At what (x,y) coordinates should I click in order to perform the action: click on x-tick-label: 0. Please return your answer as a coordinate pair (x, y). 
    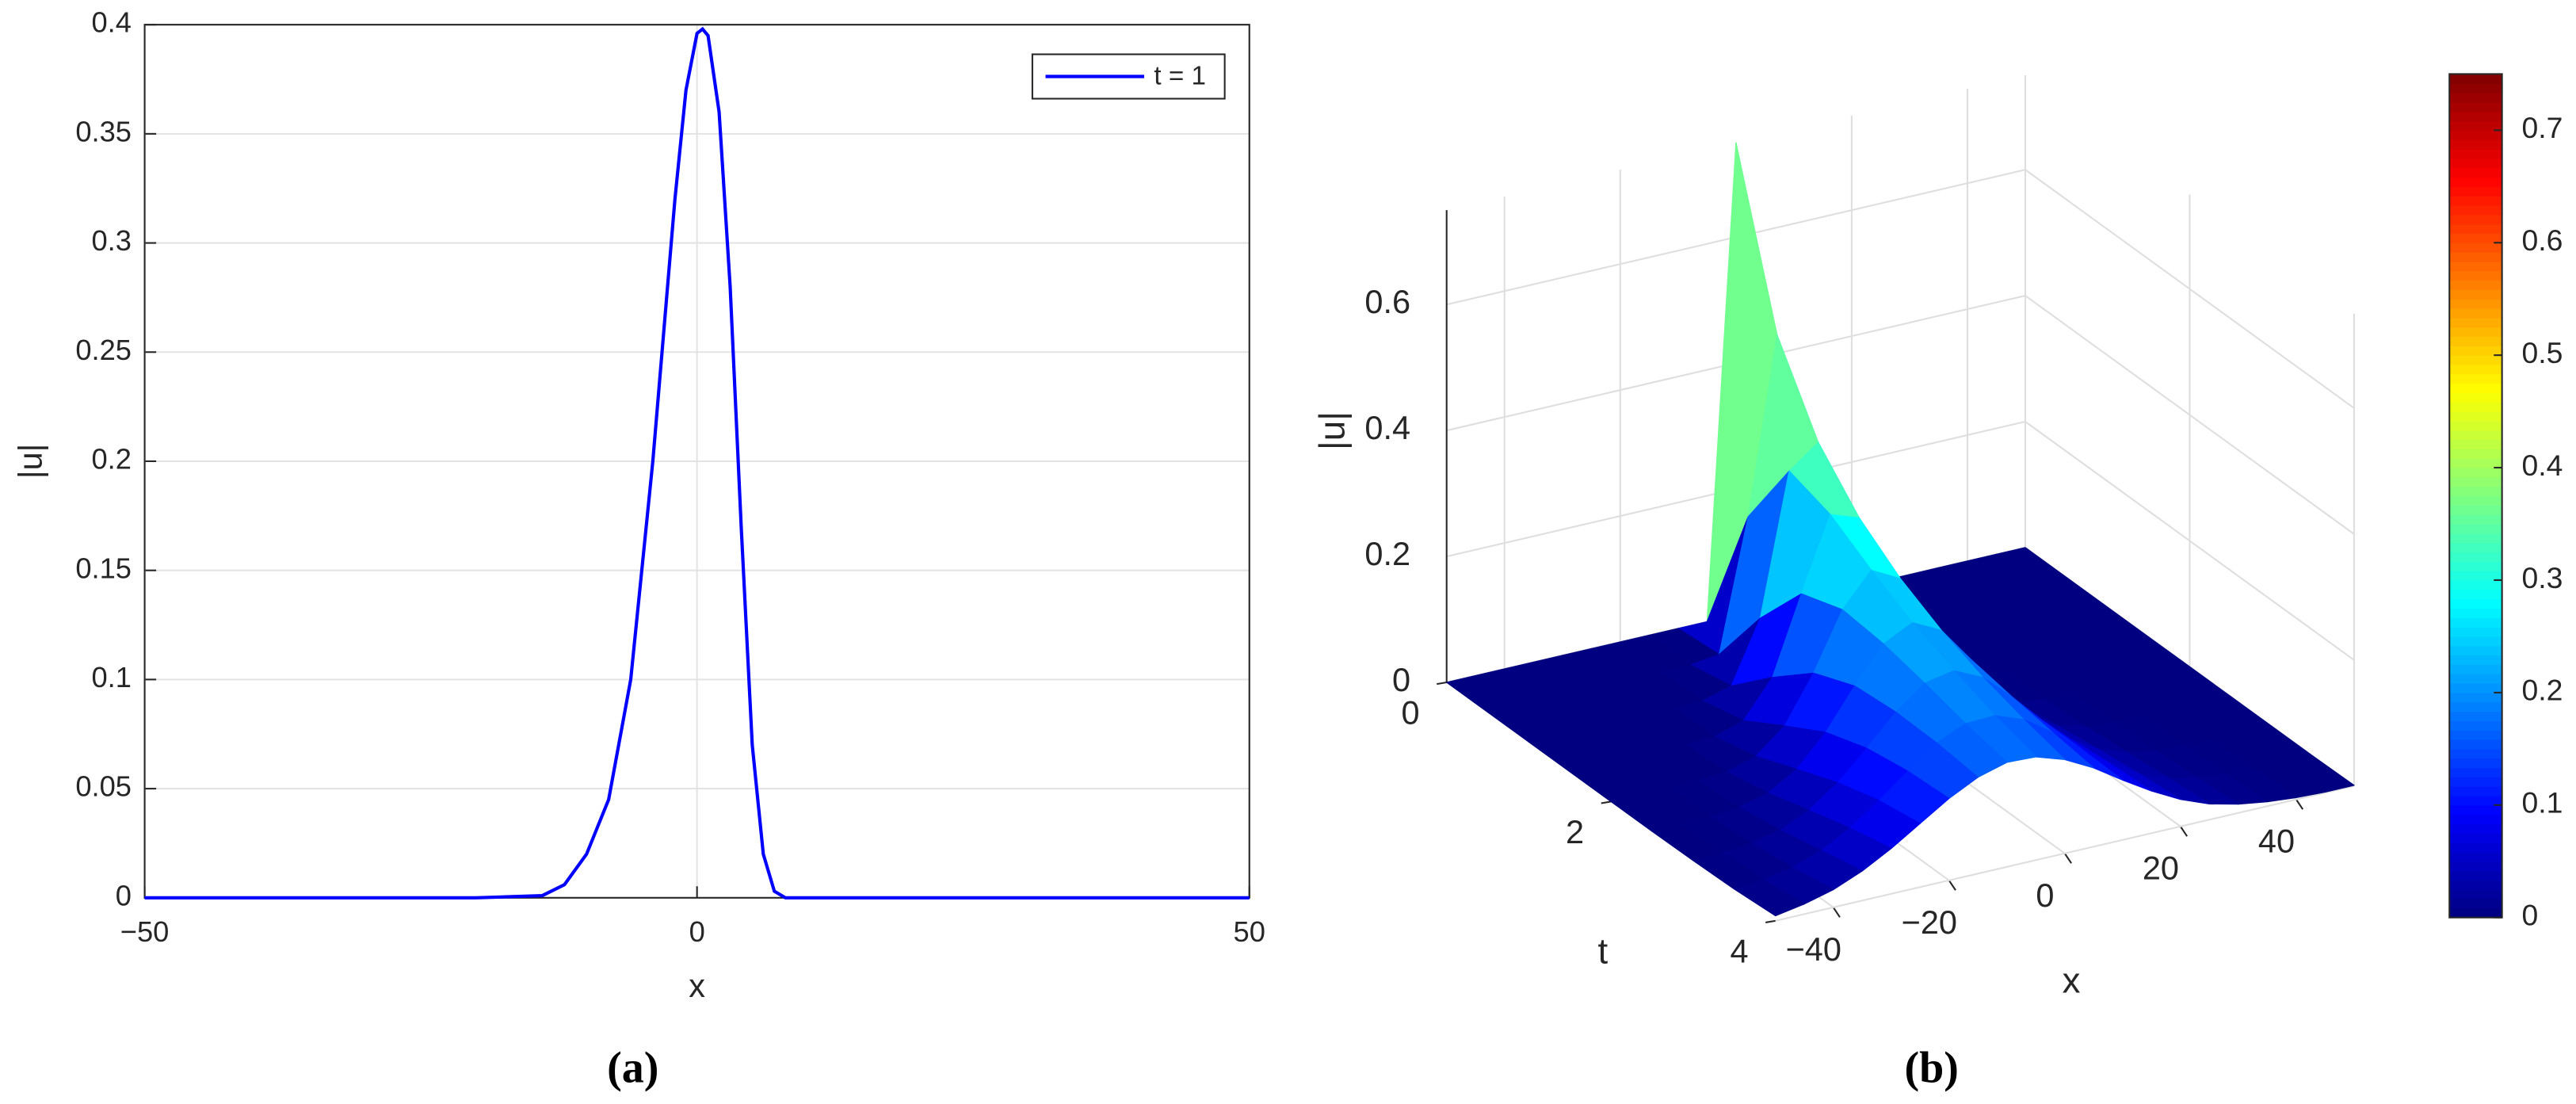
    Looking at the image, I should click on (697, 931).